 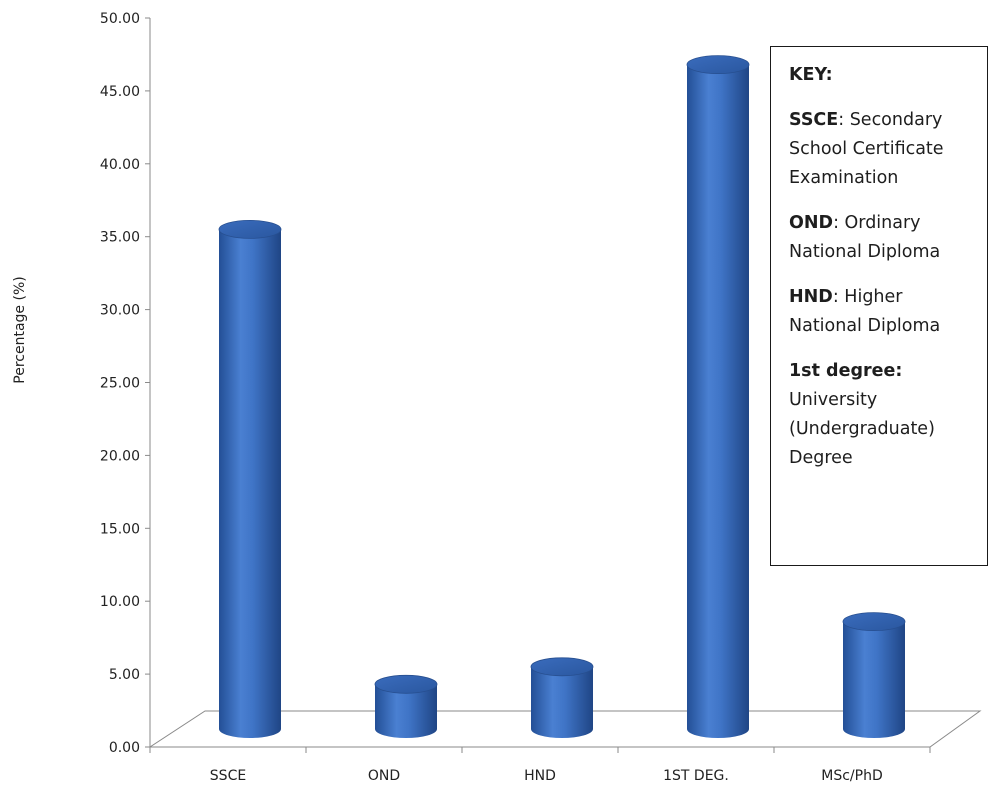 What do you see at coordinates (120, 456) in the screenshot?
I see `y-tick-label: 20.00` at bounding box center [120, 456].